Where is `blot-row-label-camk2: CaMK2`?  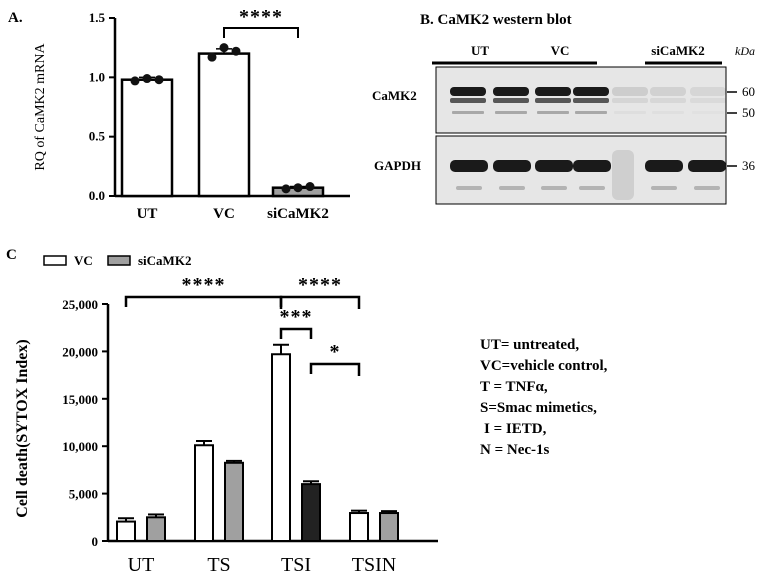
blot-row-label-camk2: CaMK2 is located at coordinates (394, 95).